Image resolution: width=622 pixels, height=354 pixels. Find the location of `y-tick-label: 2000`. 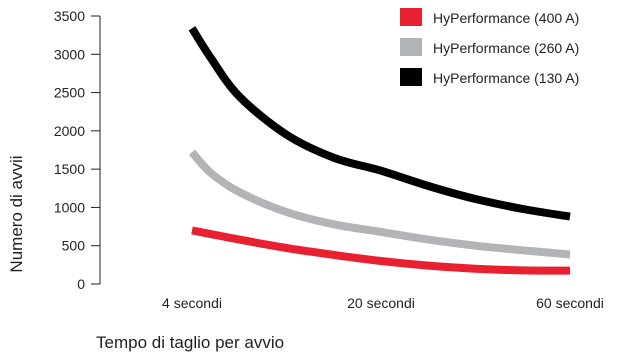

y-tick-label: 2000 is located at coordinates (69, 131).